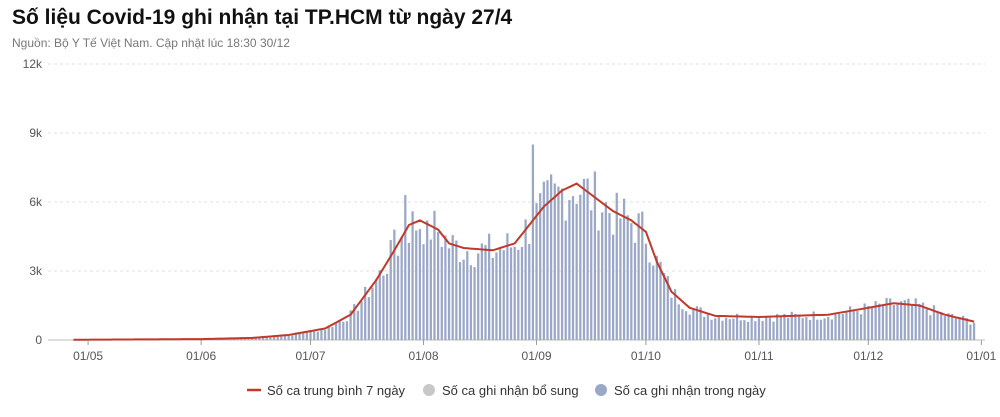 The height and width of the screenshot is (417, 1000). I want to click on y-tick-label: 12k, so click(33, 64).